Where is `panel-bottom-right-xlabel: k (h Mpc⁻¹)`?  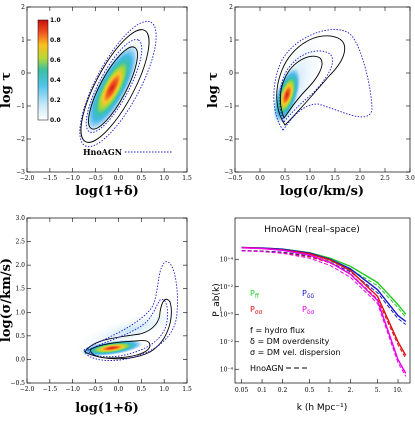 panel-bottom-right-xlabel: k (h Mpc⁻¹) is located at coordinates (322, 408).